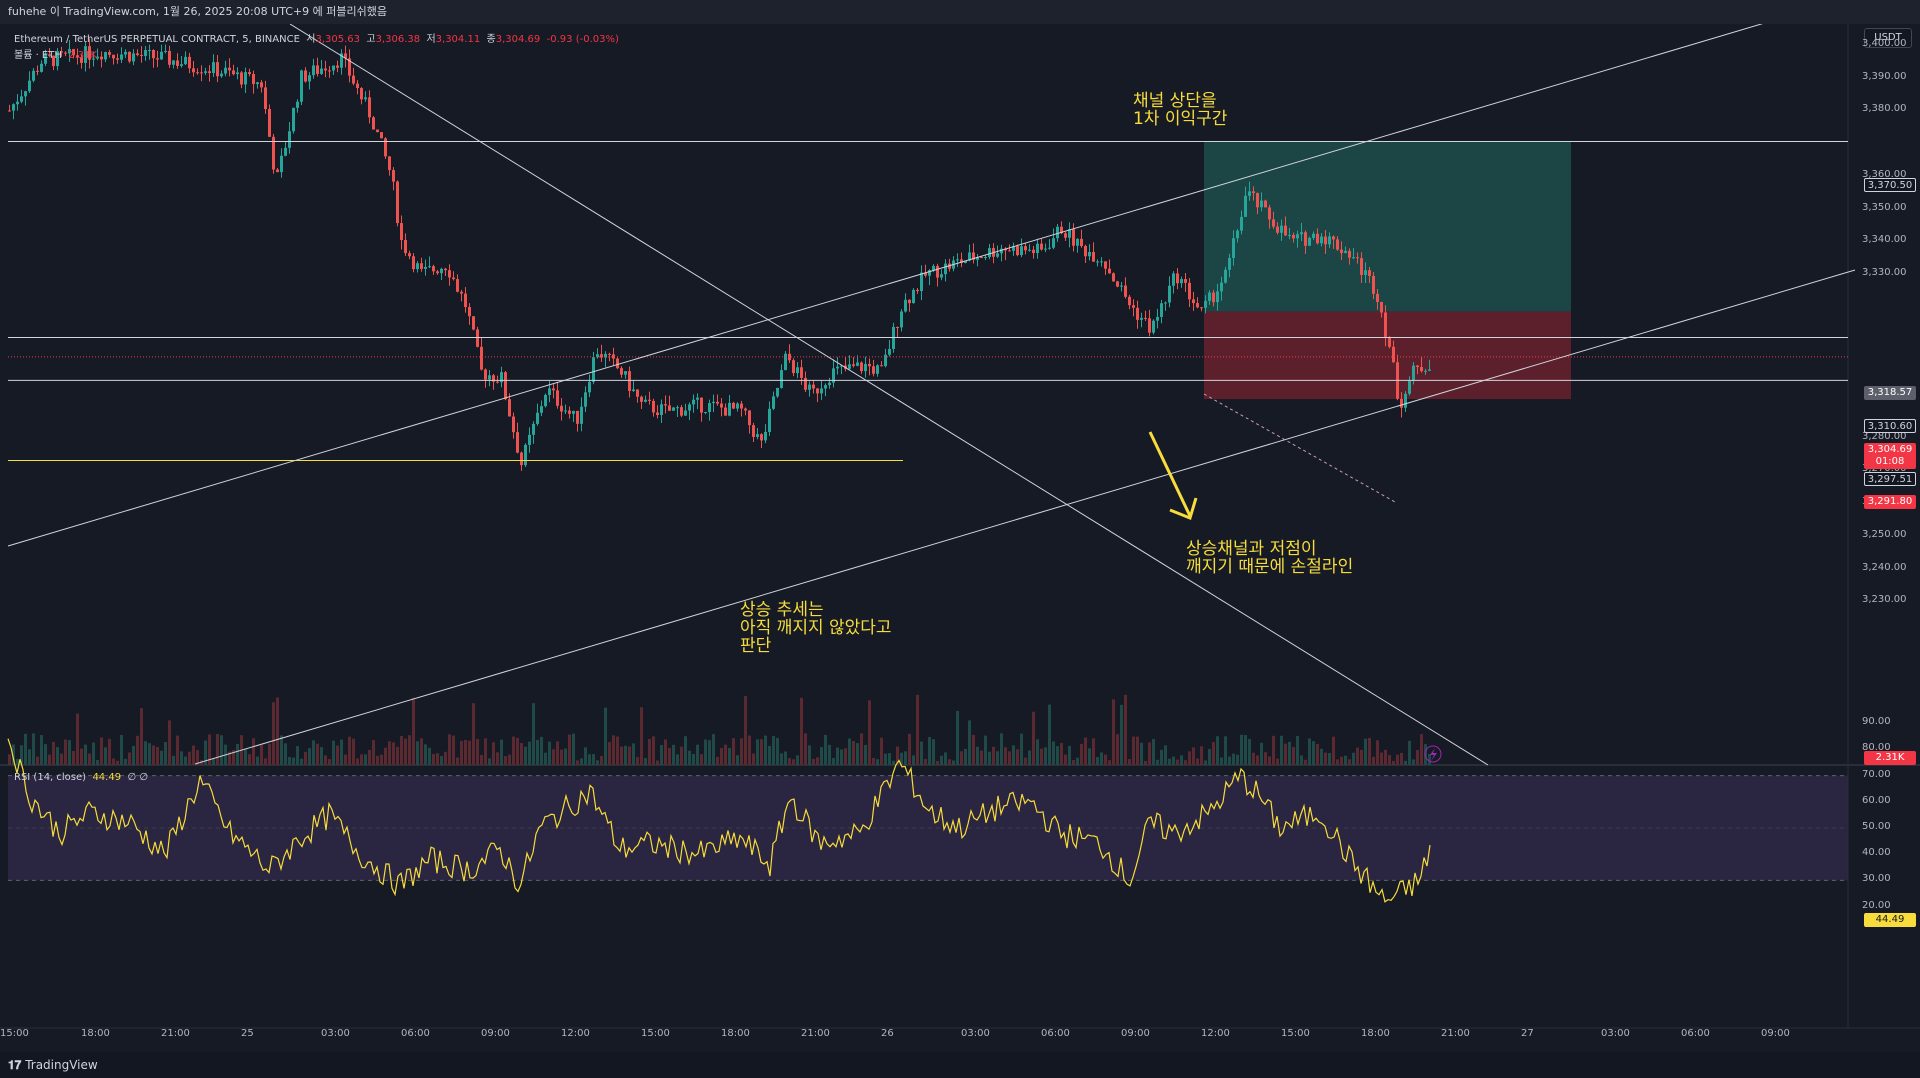 The width and height of the screenshot is (1920, 1078). I want to click on currency-button: USDT, so click(1888, 38).